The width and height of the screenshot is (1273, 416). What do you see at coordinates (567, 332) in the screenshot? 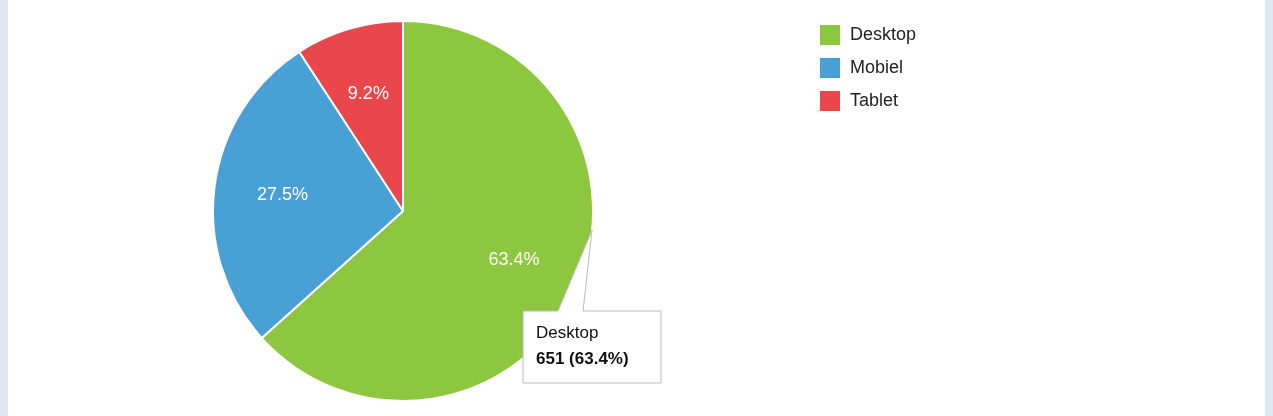
I see `text: Desktop` at bounding box center [567, 332].